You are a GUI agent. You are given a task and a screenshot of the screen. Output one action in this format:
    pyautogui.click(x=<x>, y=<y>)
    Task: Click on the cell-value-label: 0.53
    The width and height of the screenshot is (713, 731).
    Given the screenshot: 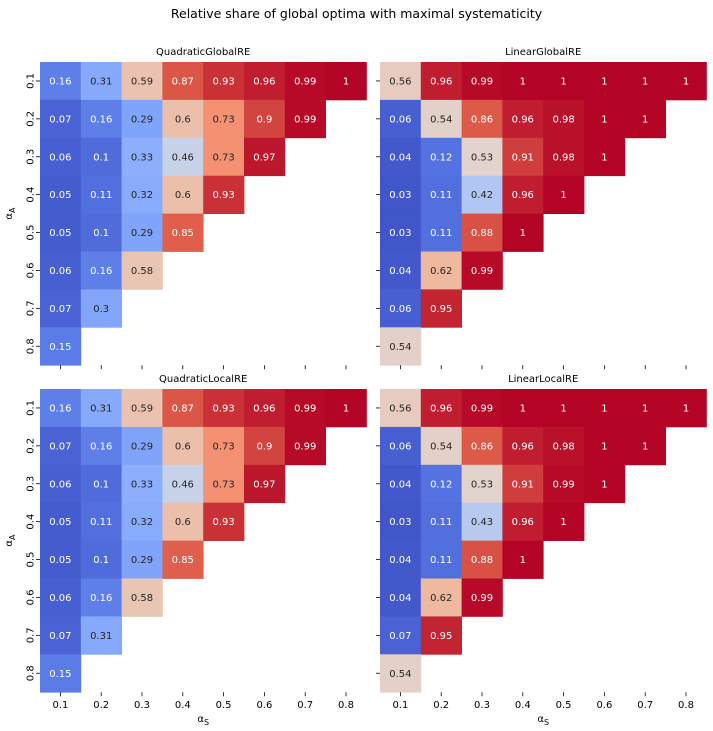 What is the action you would take?
    pyautogui.click(x=482, y=157)
    